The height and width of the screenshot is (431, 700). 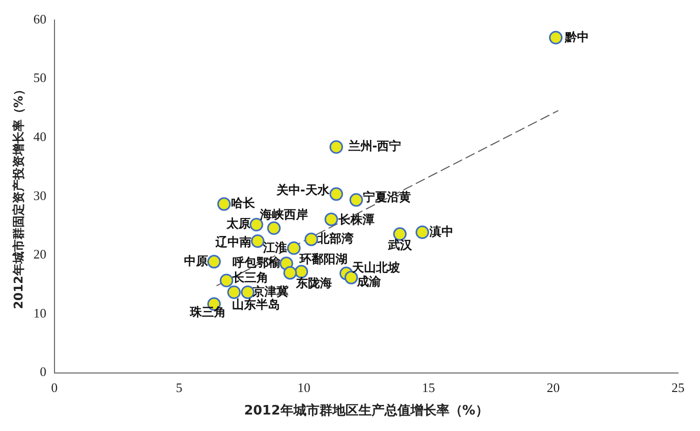 I want to click on y-tick-label: 10, so click(x=39, y=312).